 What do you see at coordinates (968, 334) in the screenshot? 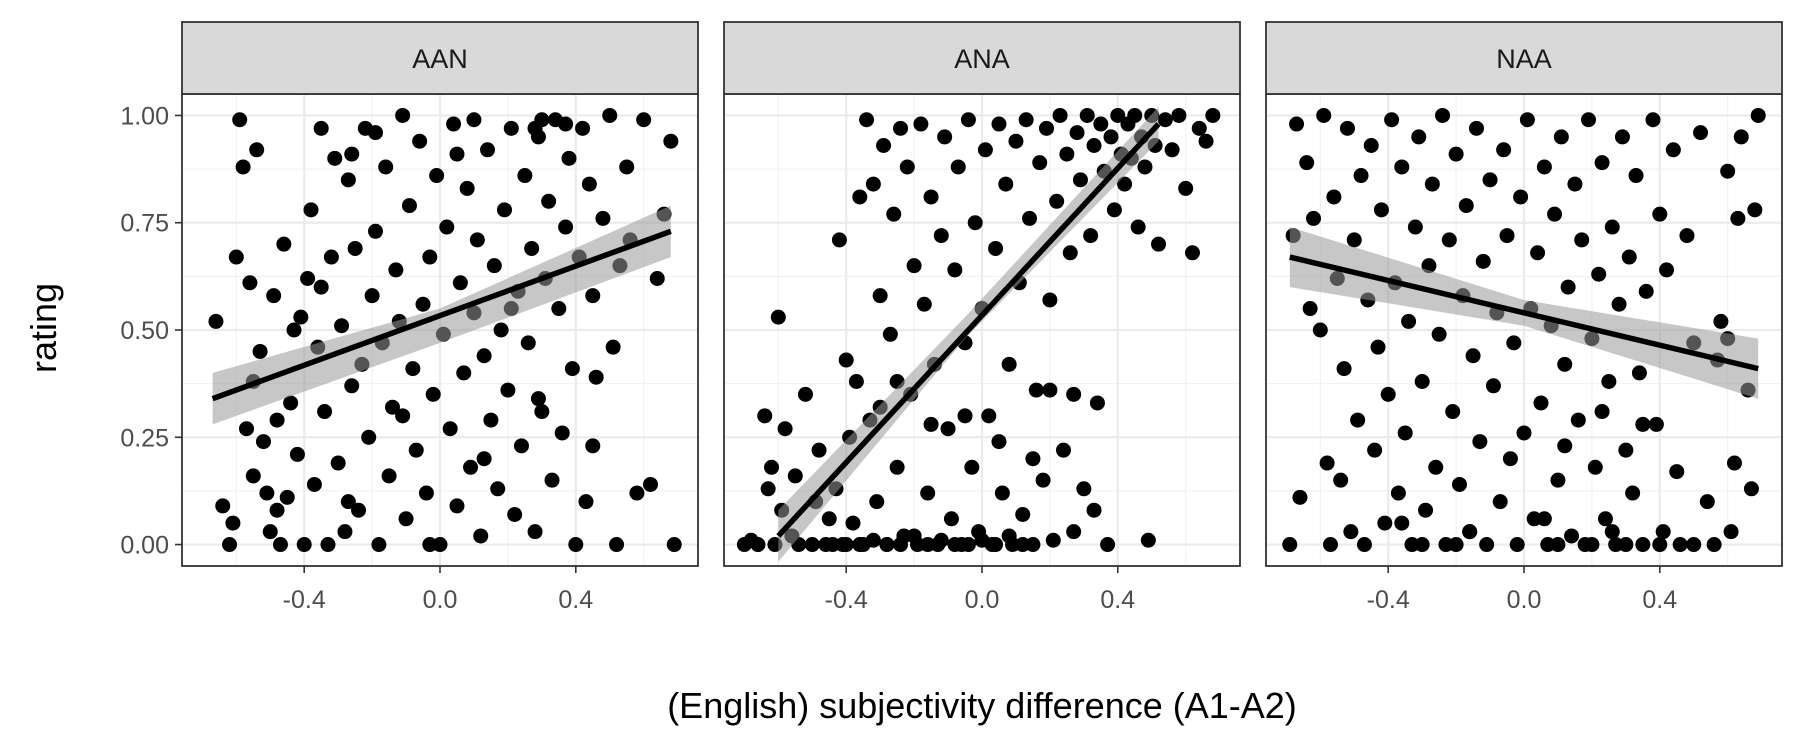
I see `confidence-band` at bounding box center [968, 334].